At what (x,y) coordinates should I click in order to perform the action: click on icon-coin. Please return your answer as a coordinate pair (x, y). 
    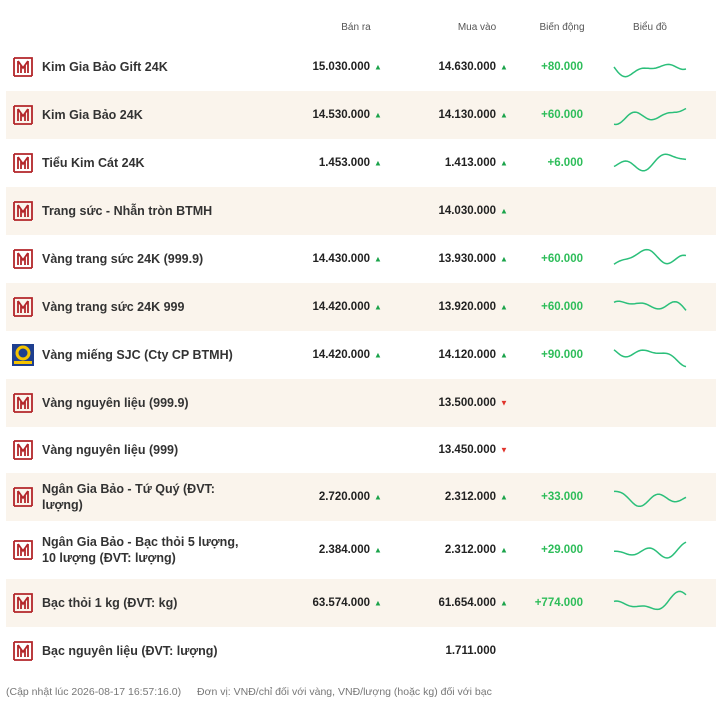
    Looking at the image, I should click on (23, 353).